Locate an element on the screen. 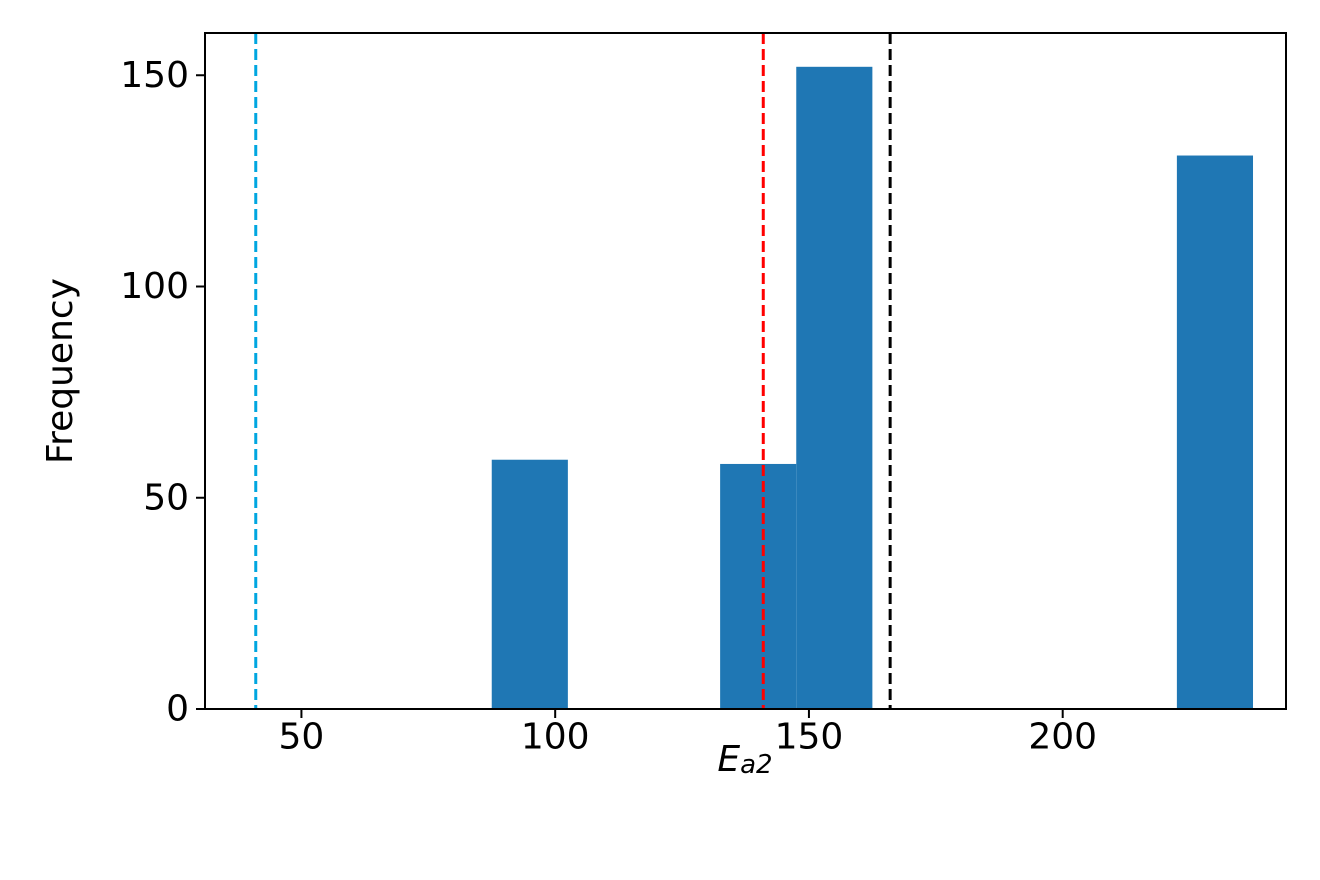  x-axis-label-main: E is located at coordinates (728, 759).